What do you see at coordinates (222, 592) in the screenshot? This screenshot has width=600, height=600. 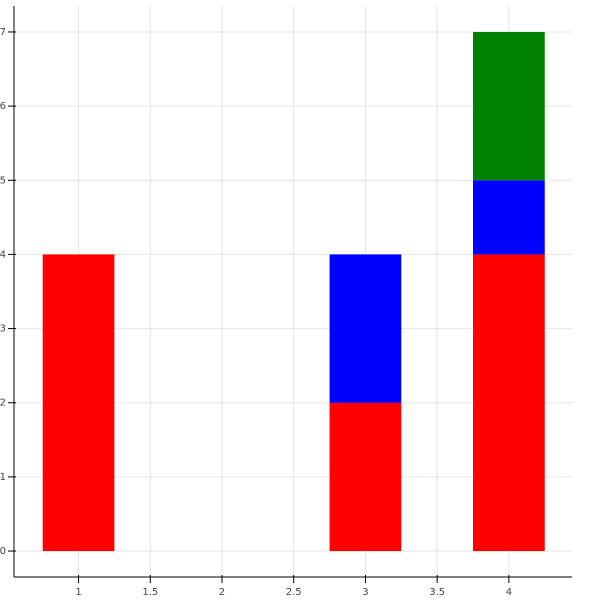 I see `x-tick-label: 2` at bounding box center [222, 592].